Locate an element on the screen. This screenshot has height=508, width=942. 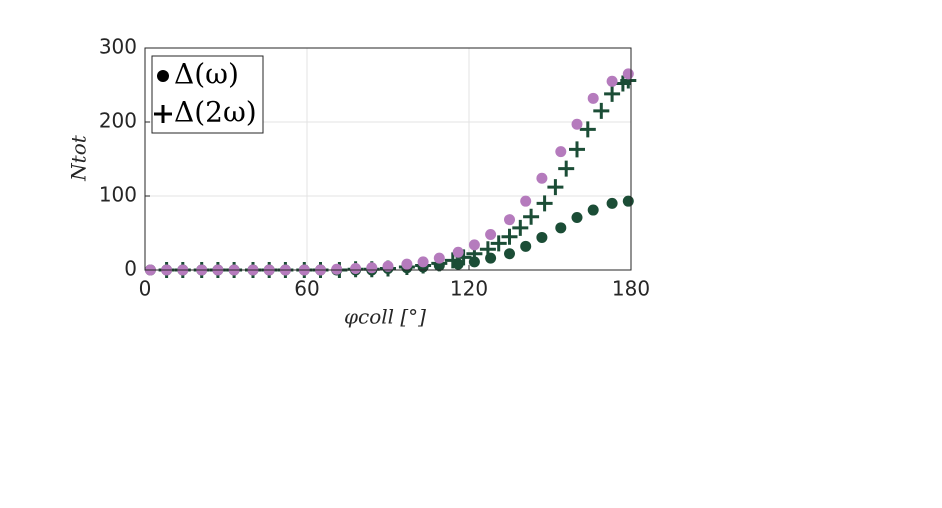
y-tick-label: 200 is located at coordinates (118, 121).